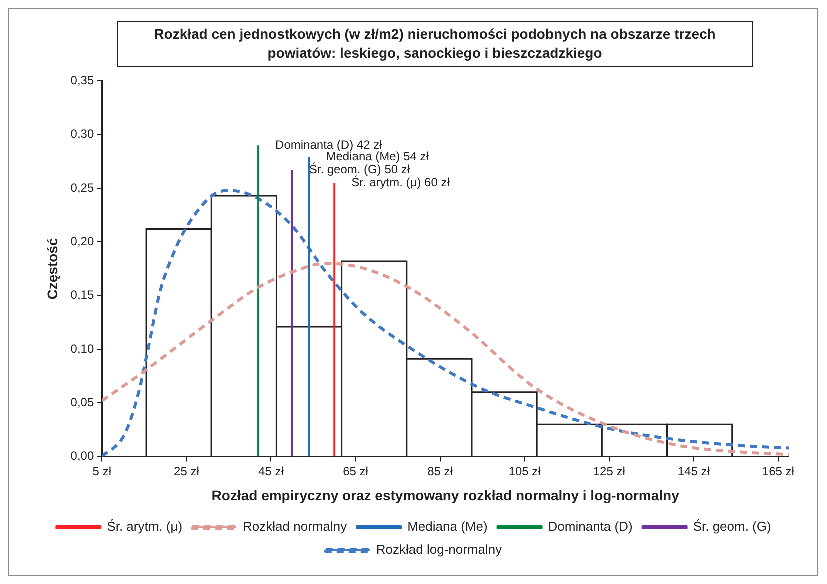  Describe the element at coordinates (525, 471) in the screenshot. I see `x-tick-label: 105 zł` at that location.